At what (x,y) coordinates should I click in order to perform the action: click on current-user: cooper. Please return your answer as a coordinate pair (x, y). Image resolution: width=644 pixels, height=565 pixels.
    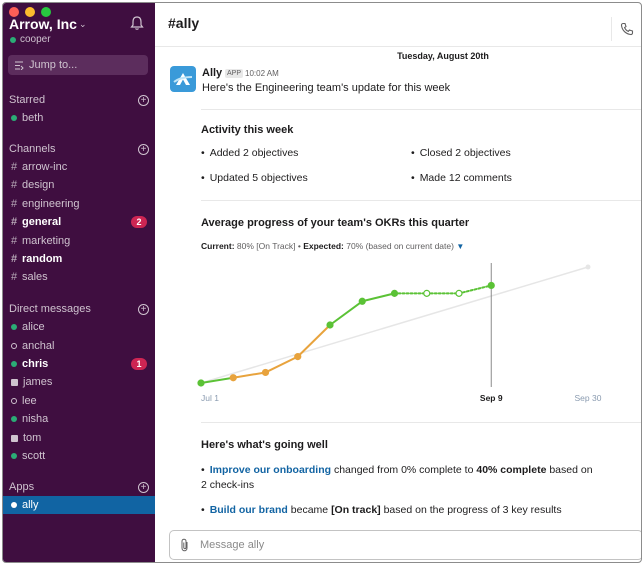
    Looking at the image, I should click on (30, 39).